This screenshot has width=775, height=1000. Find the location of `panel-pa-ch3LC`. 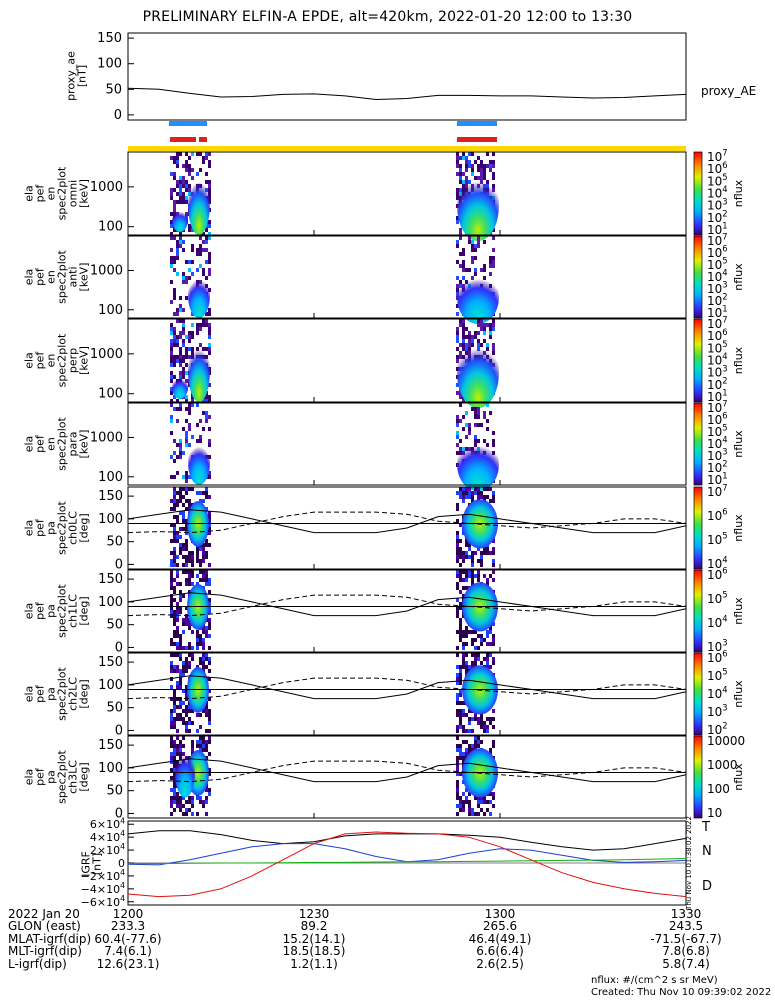

panel-pa-ch3LC is located at coordinates (407, 776).